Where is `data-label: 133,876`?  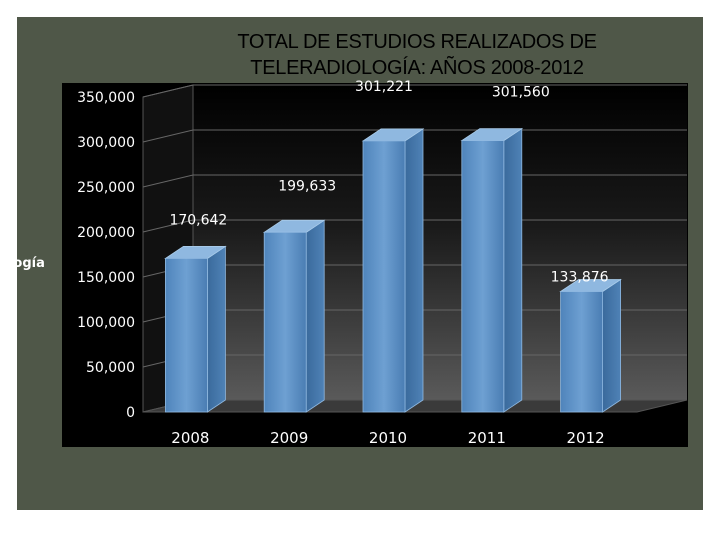
data-label: 133,876 is located at coordinates (580, 278).